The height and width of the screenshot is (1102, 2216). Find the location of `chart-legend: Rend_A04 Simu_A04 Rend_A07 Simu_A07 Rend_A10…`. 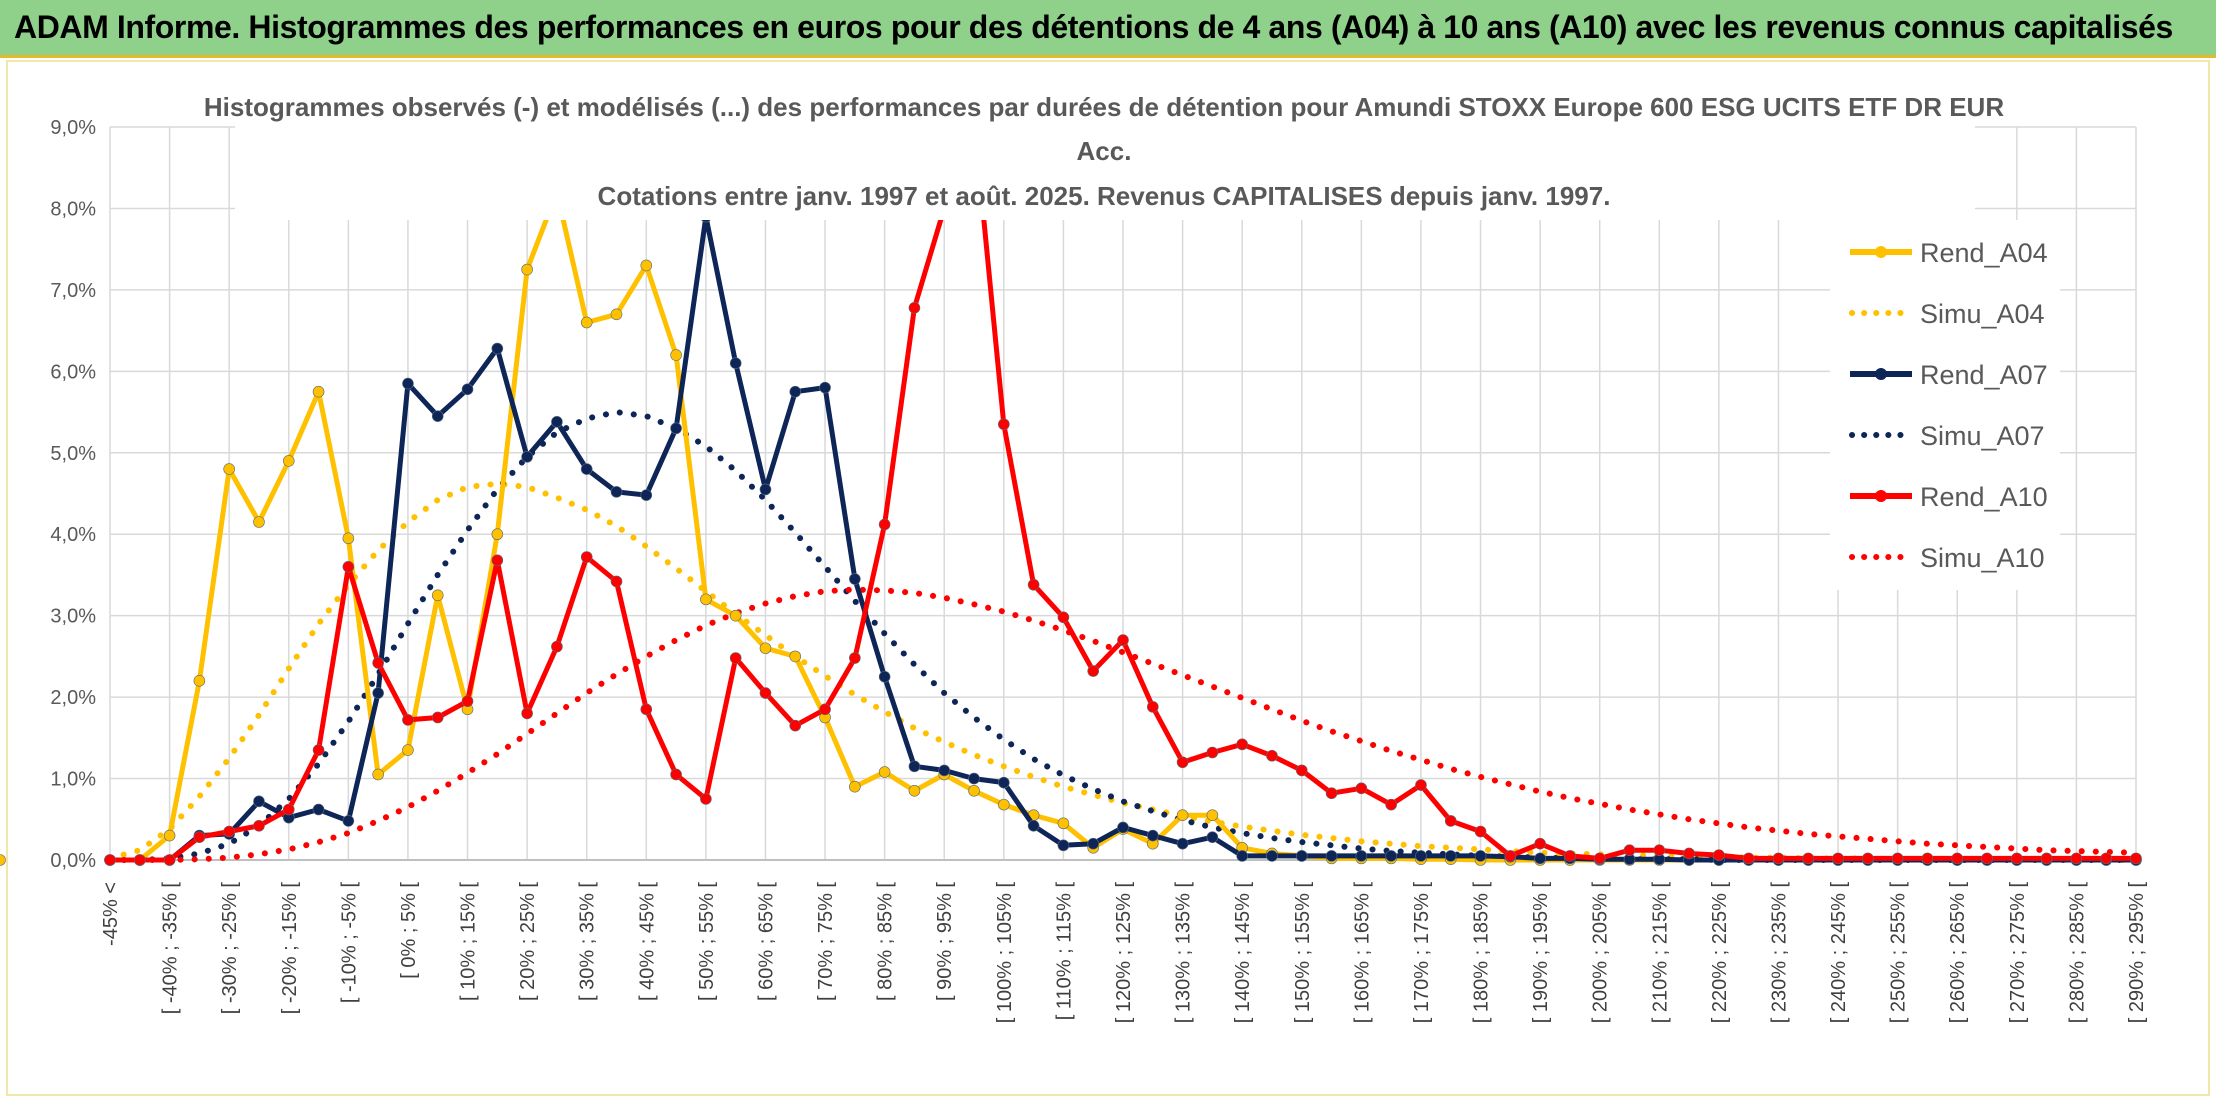

chart-legend: Rend_A04 Simu_A04 Rend_A07 Simu_A07 Rend_A10… is located at coordinates (1945, 405).